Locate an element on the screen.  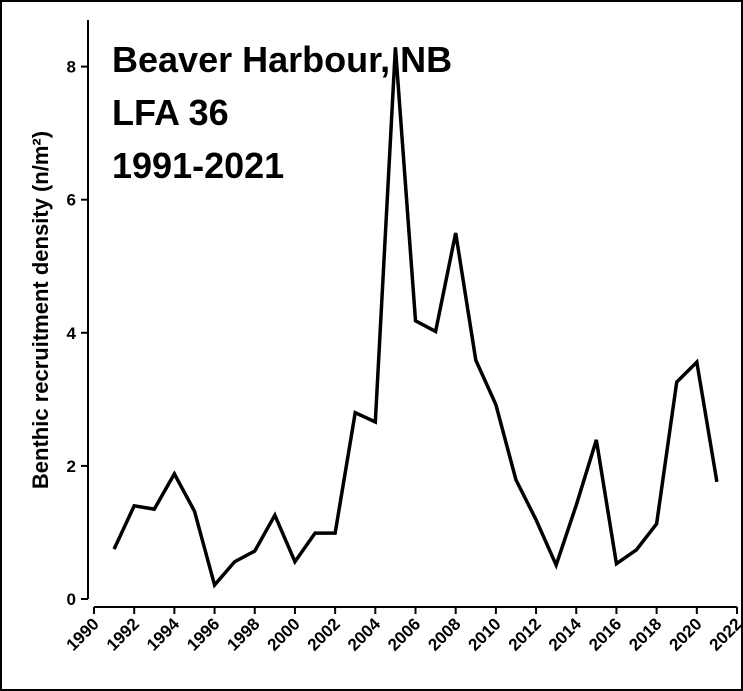
chart-title: 1991-2021 is located at coordinates (198, 165).